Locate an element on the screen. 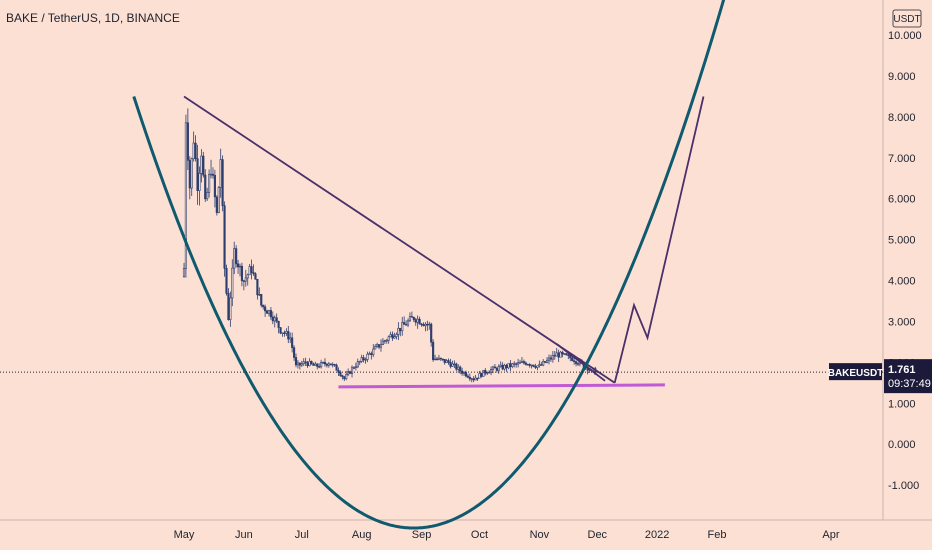 The width and height of the screenshot is (932, 550). currency-label: USDT is located at coordinates (906, 19).